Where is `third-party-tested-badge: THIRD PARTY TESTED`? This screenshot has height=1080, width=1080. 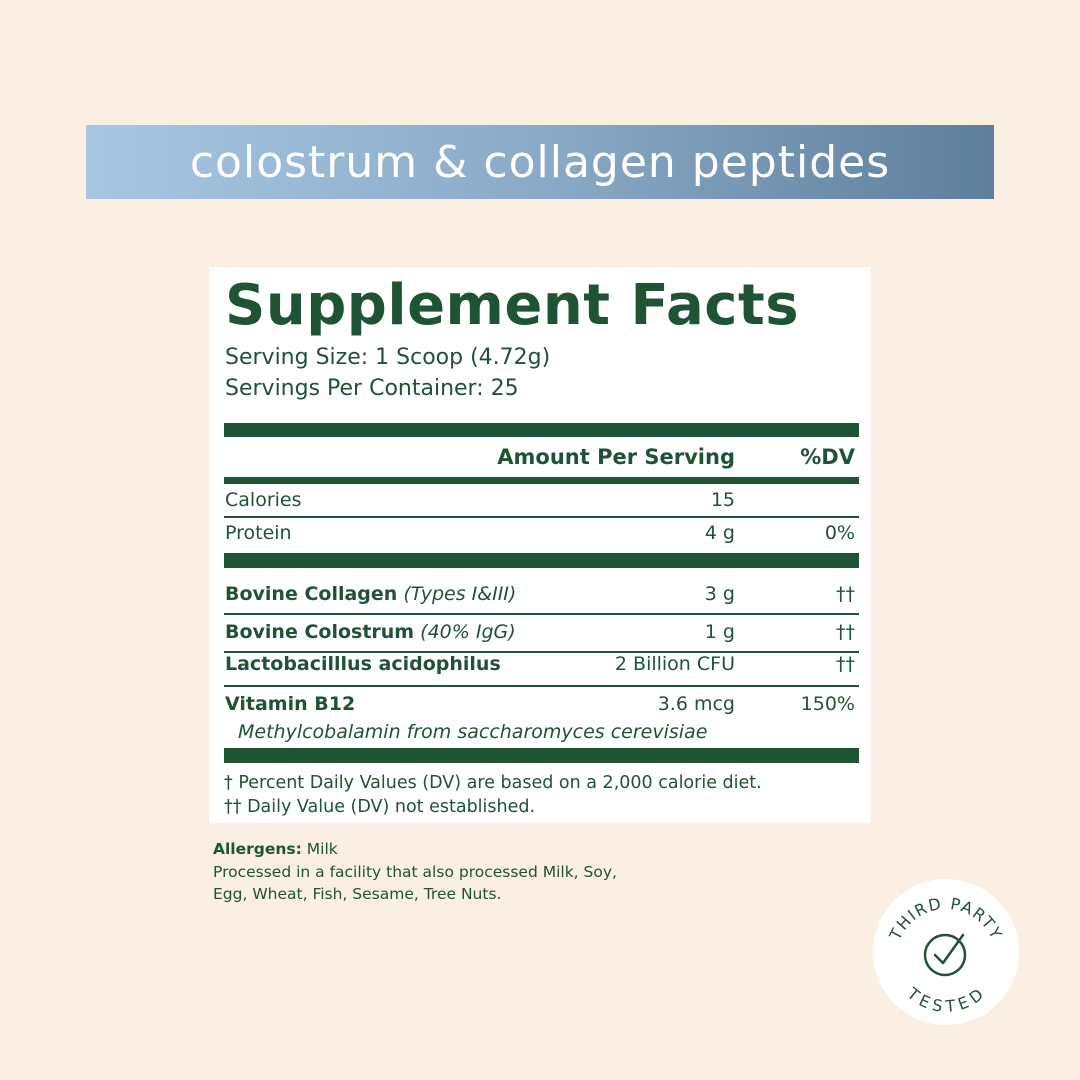
third-party-tested-badge: THIRD PARTY TESTED is located at coordinates (946, 952).